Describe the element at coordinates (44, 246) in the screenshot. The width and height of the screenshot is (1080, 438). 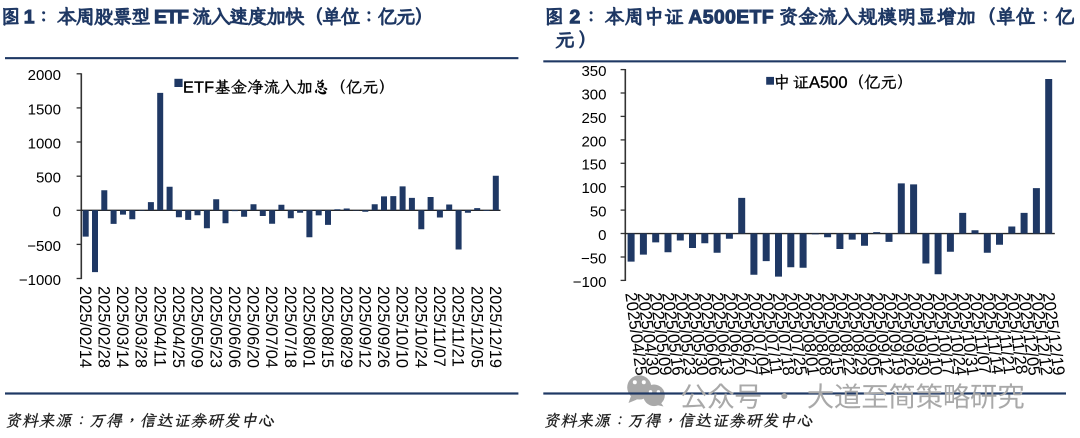
I see `svg-text: −500` at that location.